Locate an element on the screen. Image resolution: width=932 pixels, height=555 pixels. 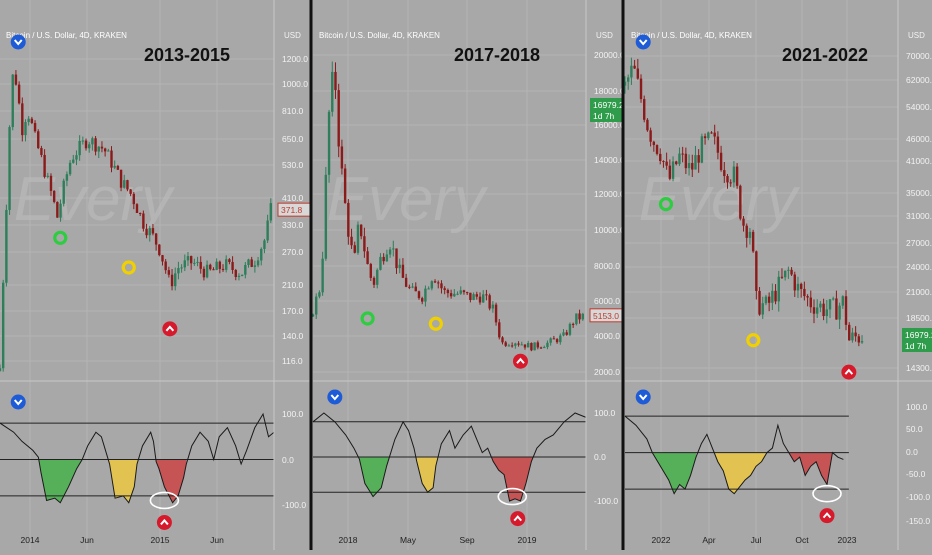
oscillator-tick-label: 0.0 is located at coordinates (288, 460).